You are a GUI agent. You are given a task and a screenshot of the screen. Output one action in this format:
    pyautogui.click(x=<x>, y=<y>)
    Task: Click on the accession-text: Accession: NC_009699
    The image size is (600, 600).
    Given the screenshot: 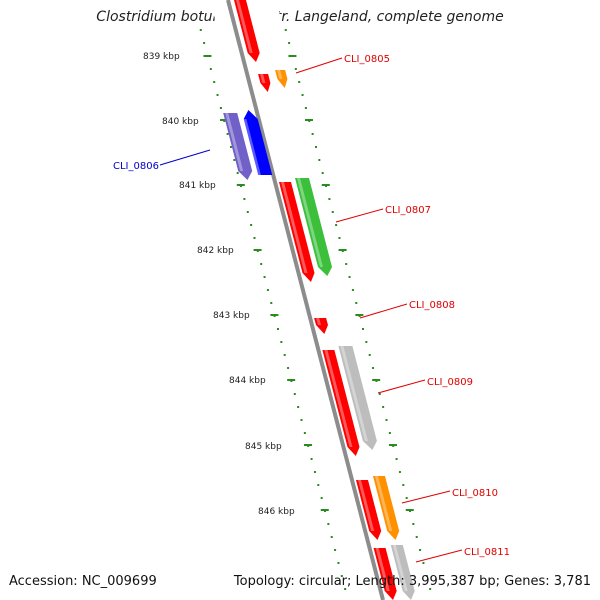 What is the action you would take?
    pyautogui.click(x=83, y=581)
    